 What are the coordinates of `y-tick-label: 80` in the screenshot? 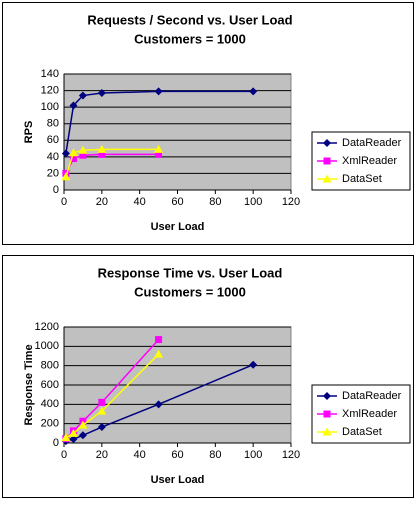 It's located at (53, 124).